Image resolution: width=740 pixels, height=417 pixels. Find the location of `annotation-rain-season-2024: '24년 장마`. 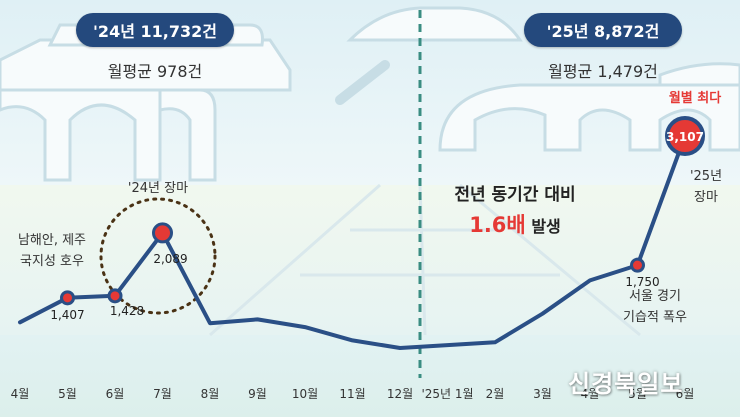

annotation-rain-season-2024: '24년 장마 is located at coordinates (158, 188).